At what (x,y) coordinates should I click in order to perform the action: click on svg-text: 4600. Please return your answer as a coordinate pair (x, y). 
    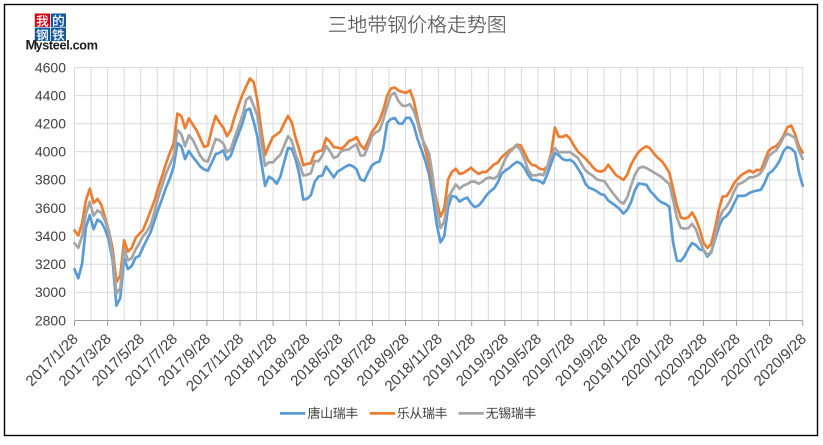
    Looking at the image, I should click on (50, 67).